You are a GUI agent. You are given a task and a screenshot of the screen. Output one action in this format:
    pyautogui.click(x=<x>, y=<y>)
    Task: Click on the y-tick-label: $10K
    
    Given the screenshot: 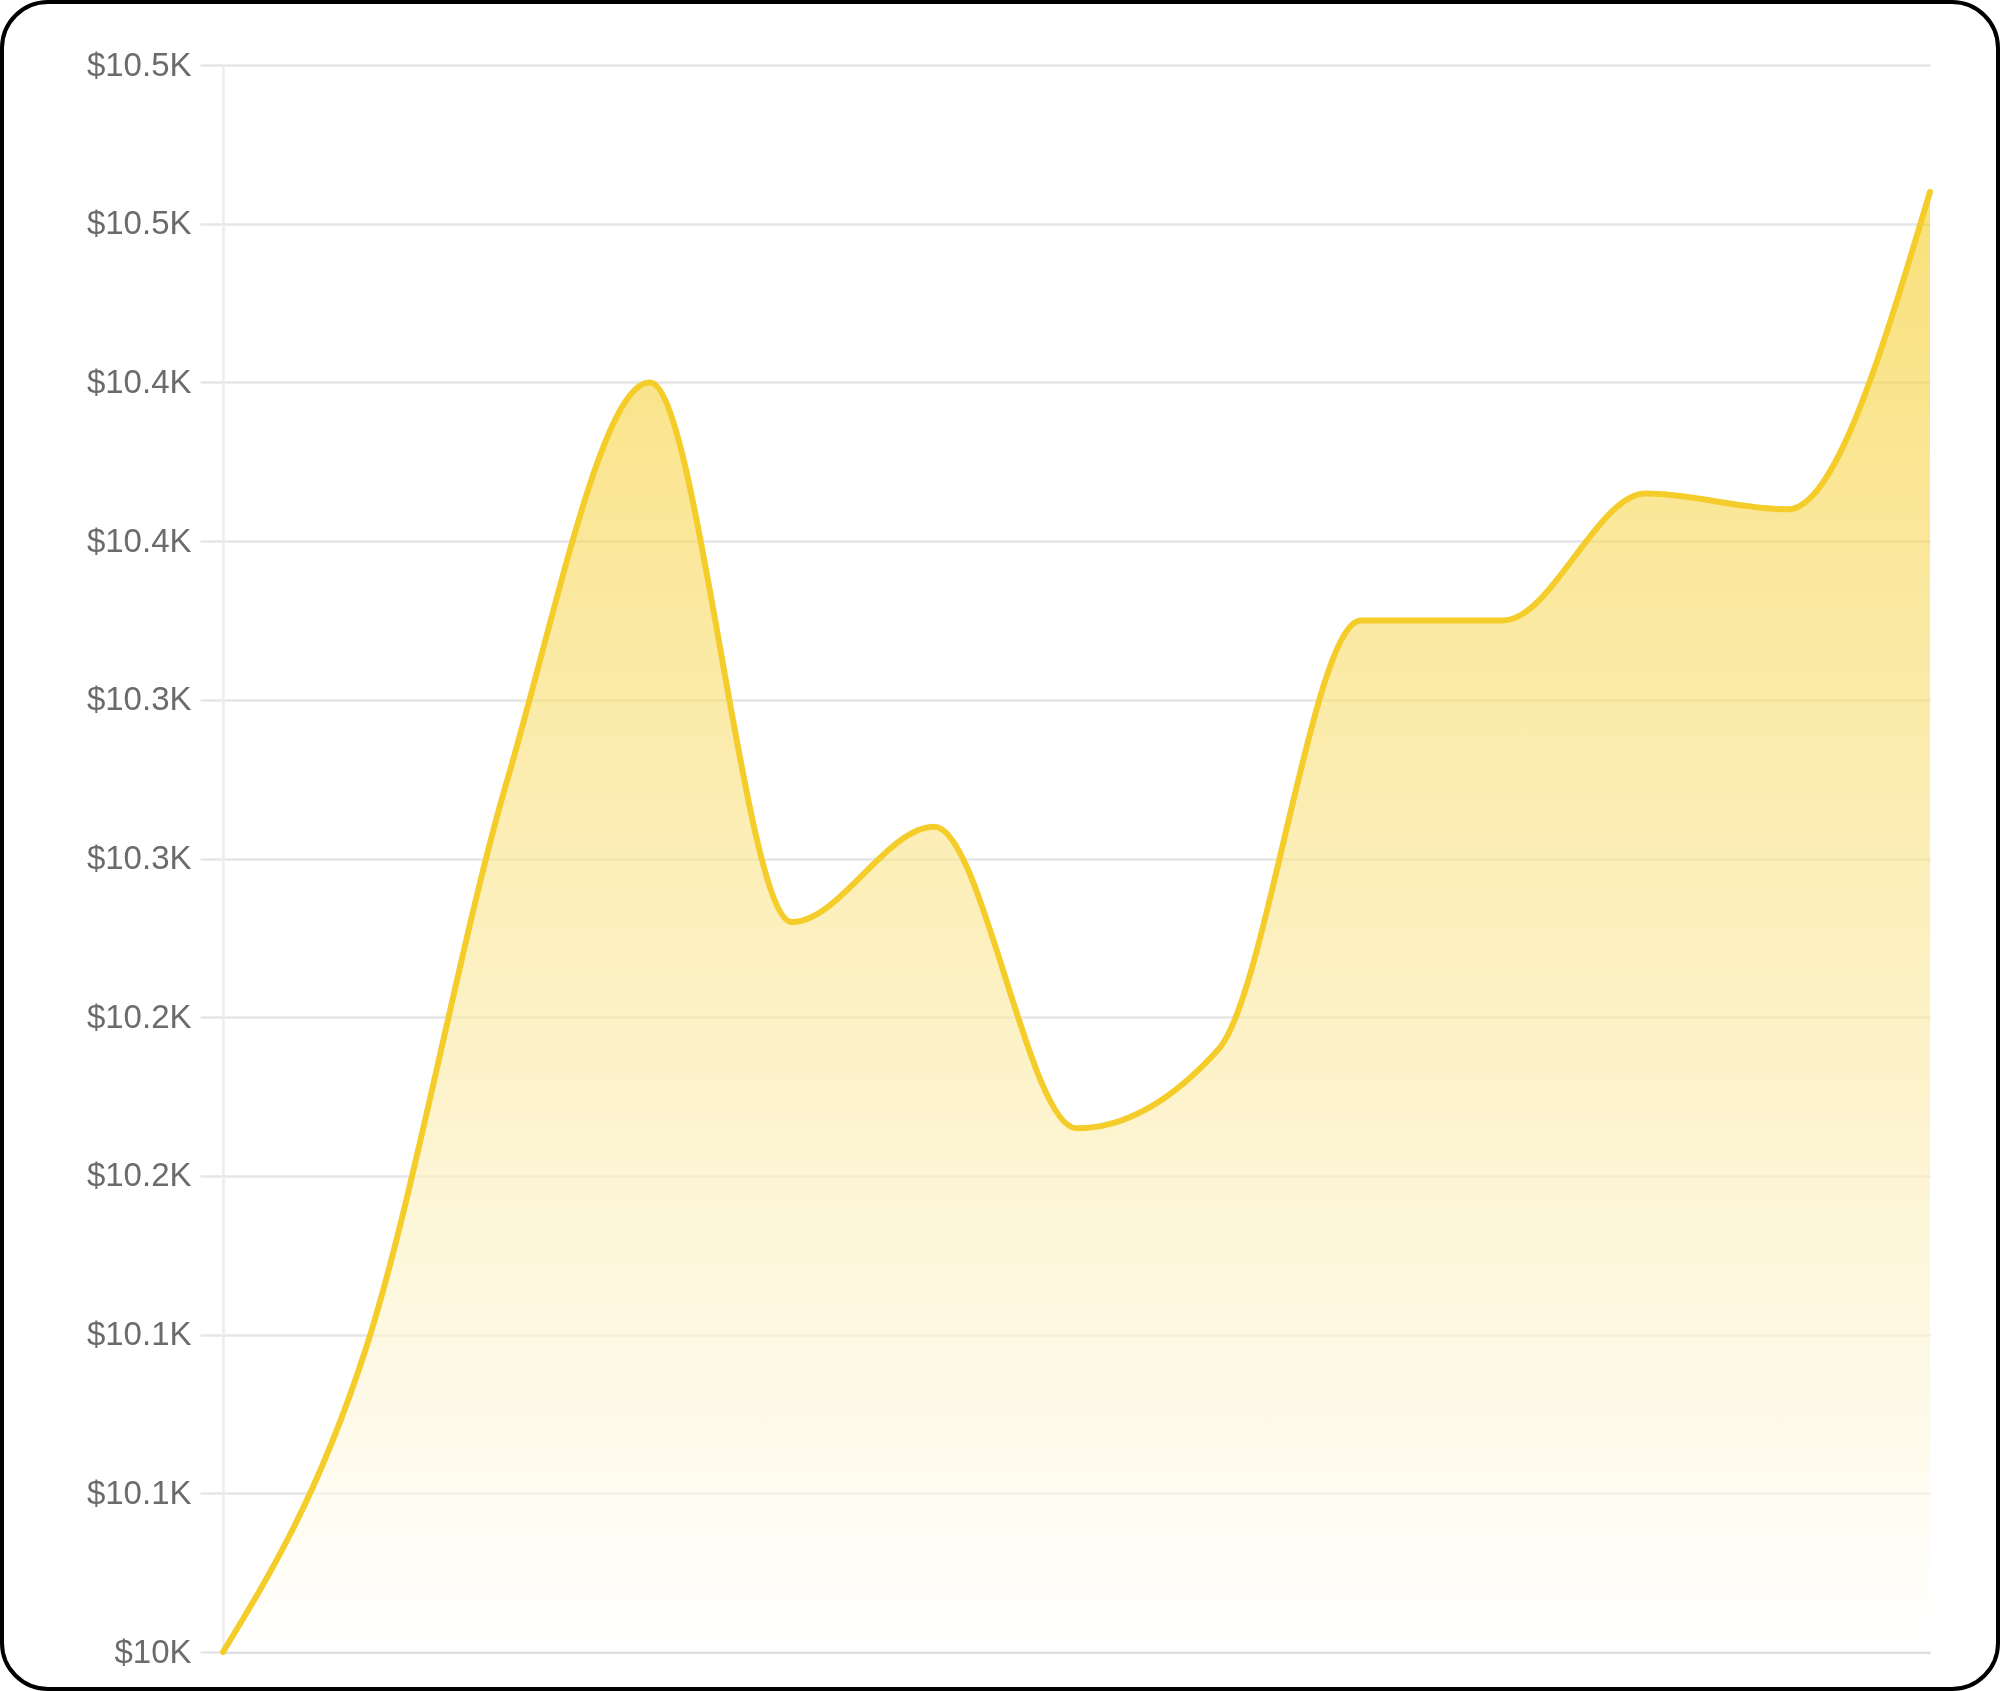 What is the action you would take?
    pyautogui.click(x=153, y=1651)
    